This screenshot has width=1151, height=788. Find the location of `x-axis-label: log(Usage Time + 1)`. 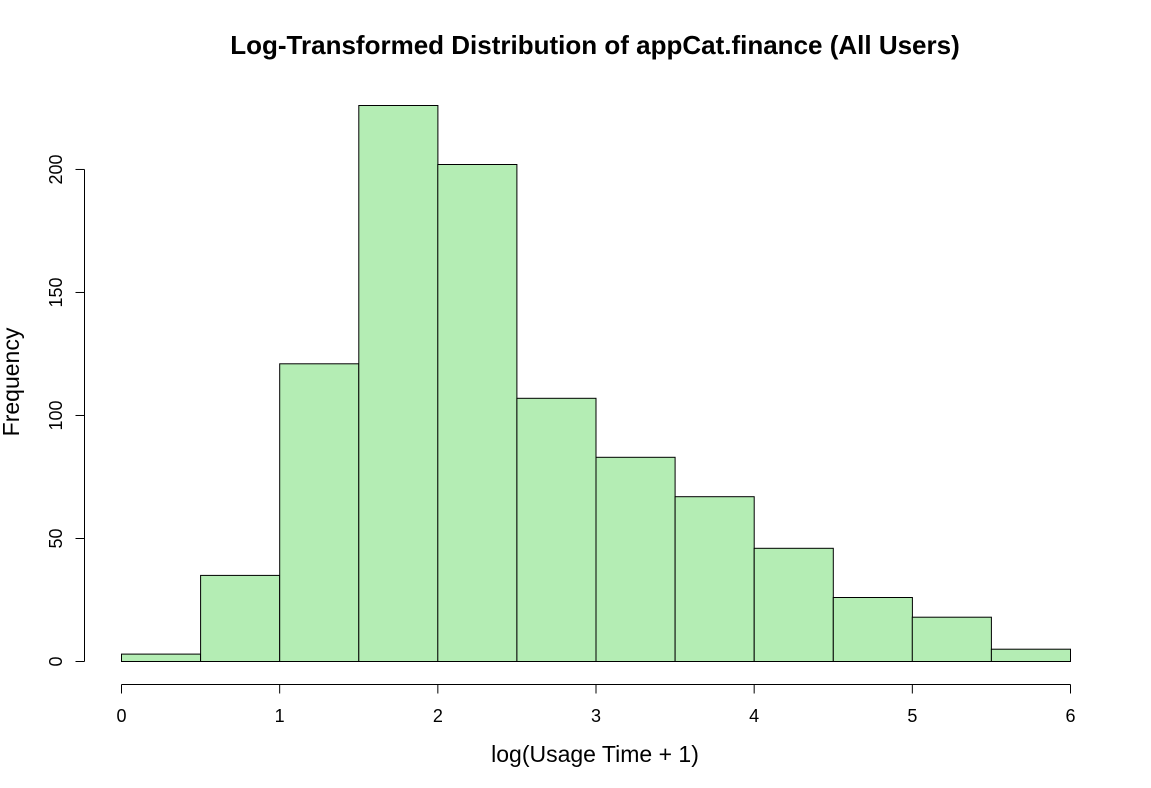

x-axis-label: log(Usage Time + 1) is located at coordinates (595, 754).